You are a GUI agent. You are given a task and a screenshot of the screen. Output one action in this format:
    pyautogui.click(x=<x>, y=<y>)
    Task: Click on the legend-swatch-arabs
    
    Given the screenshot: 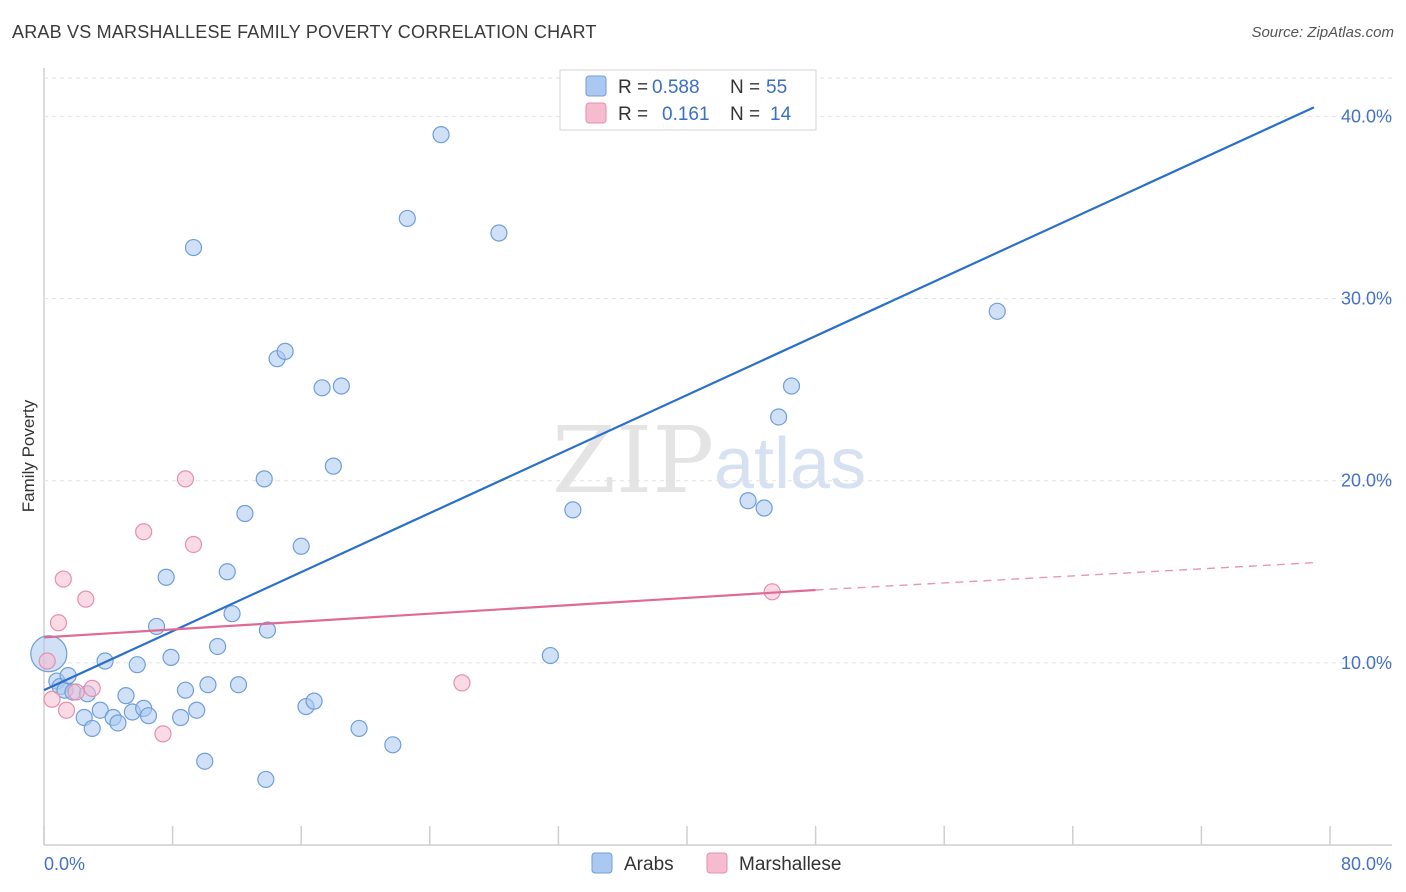 What is the action you would take?
    pyautogui.click(x=596, y=86)
    